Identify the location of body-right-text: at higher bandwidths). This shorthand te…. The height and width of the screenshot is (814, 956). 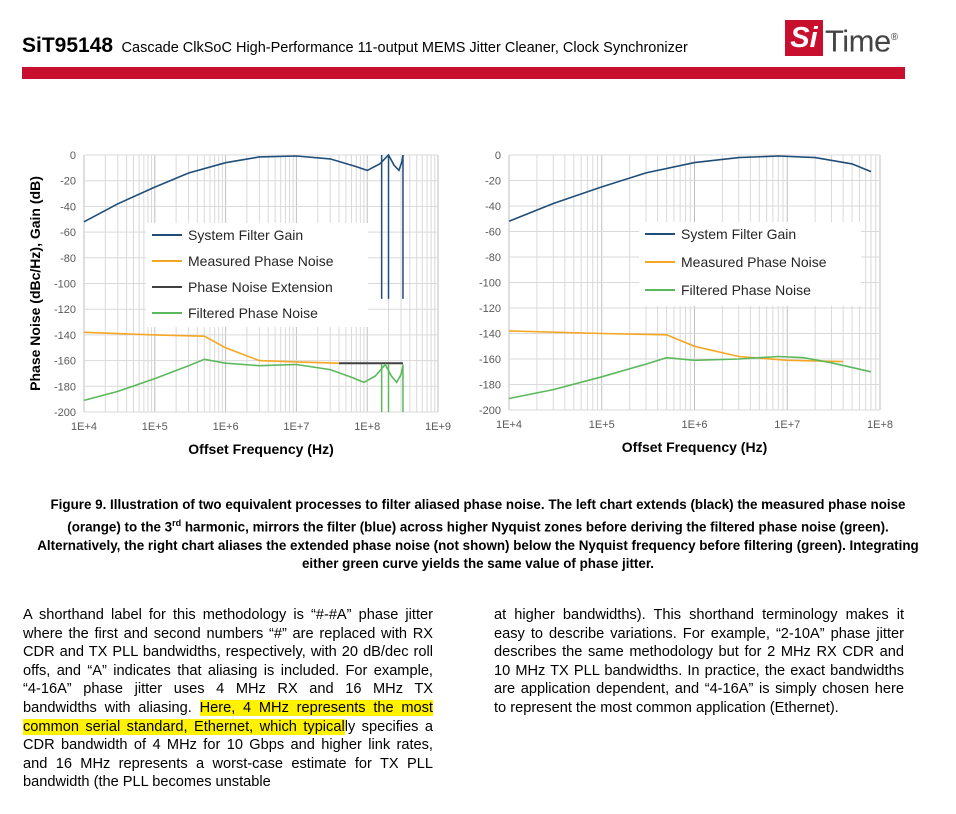
(699, 661).